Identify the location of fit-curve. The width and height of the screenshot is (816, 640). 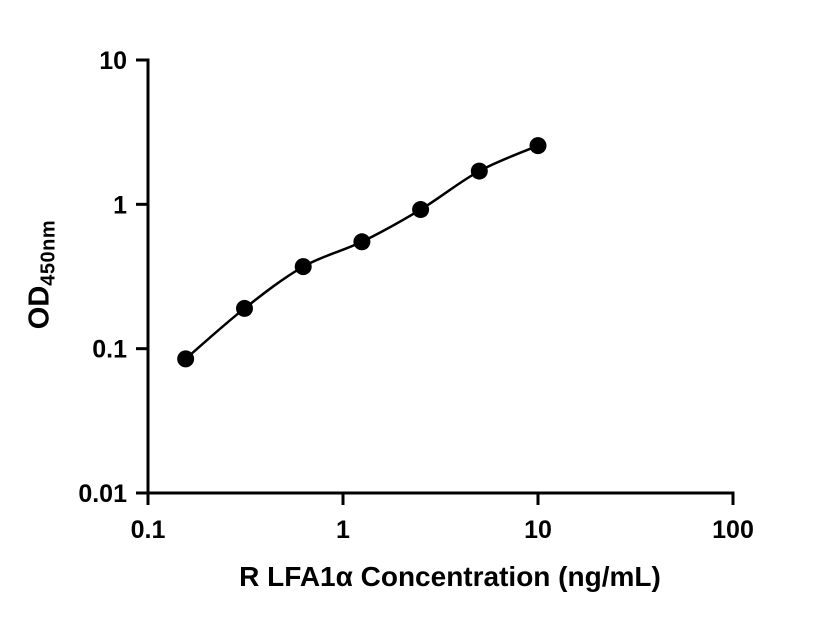
(361, 252).